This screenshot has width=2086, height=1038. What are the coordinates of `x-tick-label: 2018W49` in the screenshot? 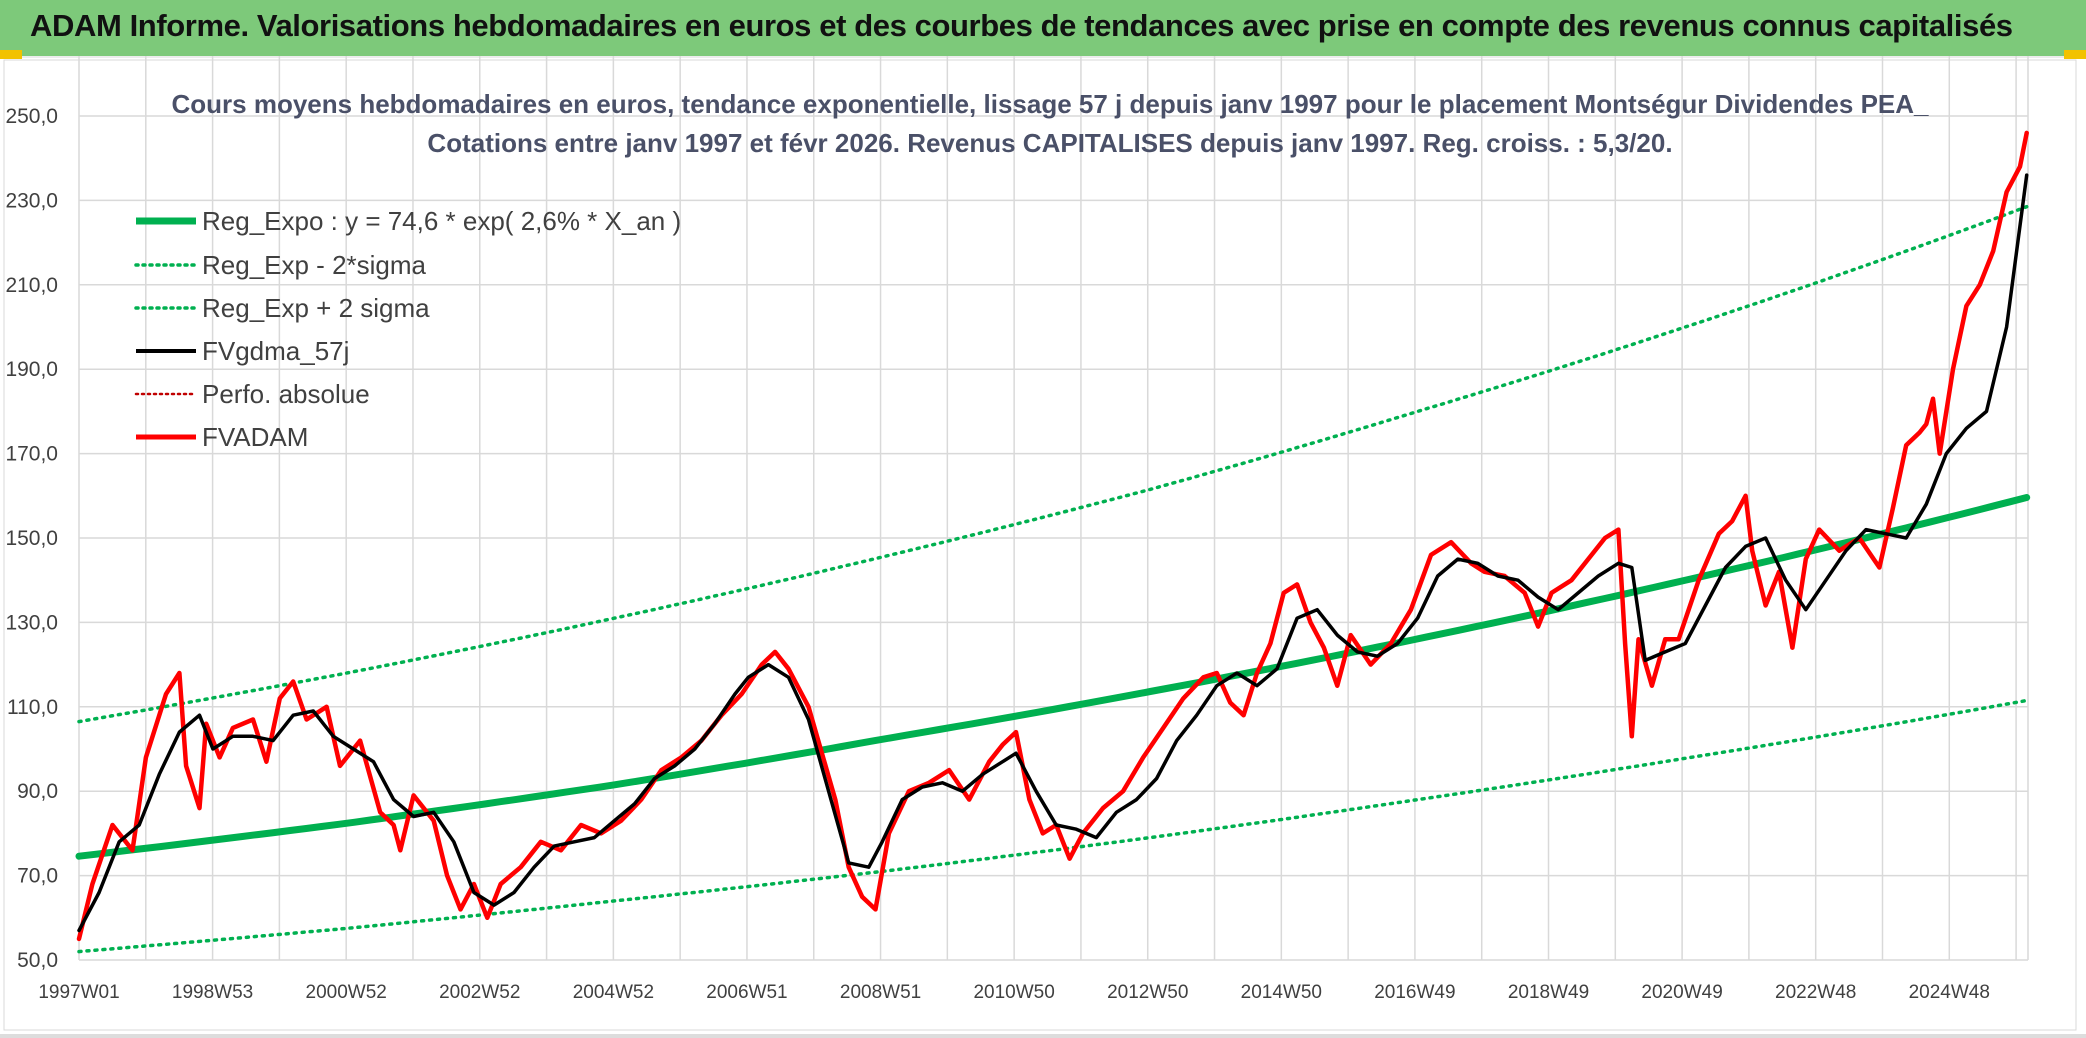 It's located at (1548, 992).